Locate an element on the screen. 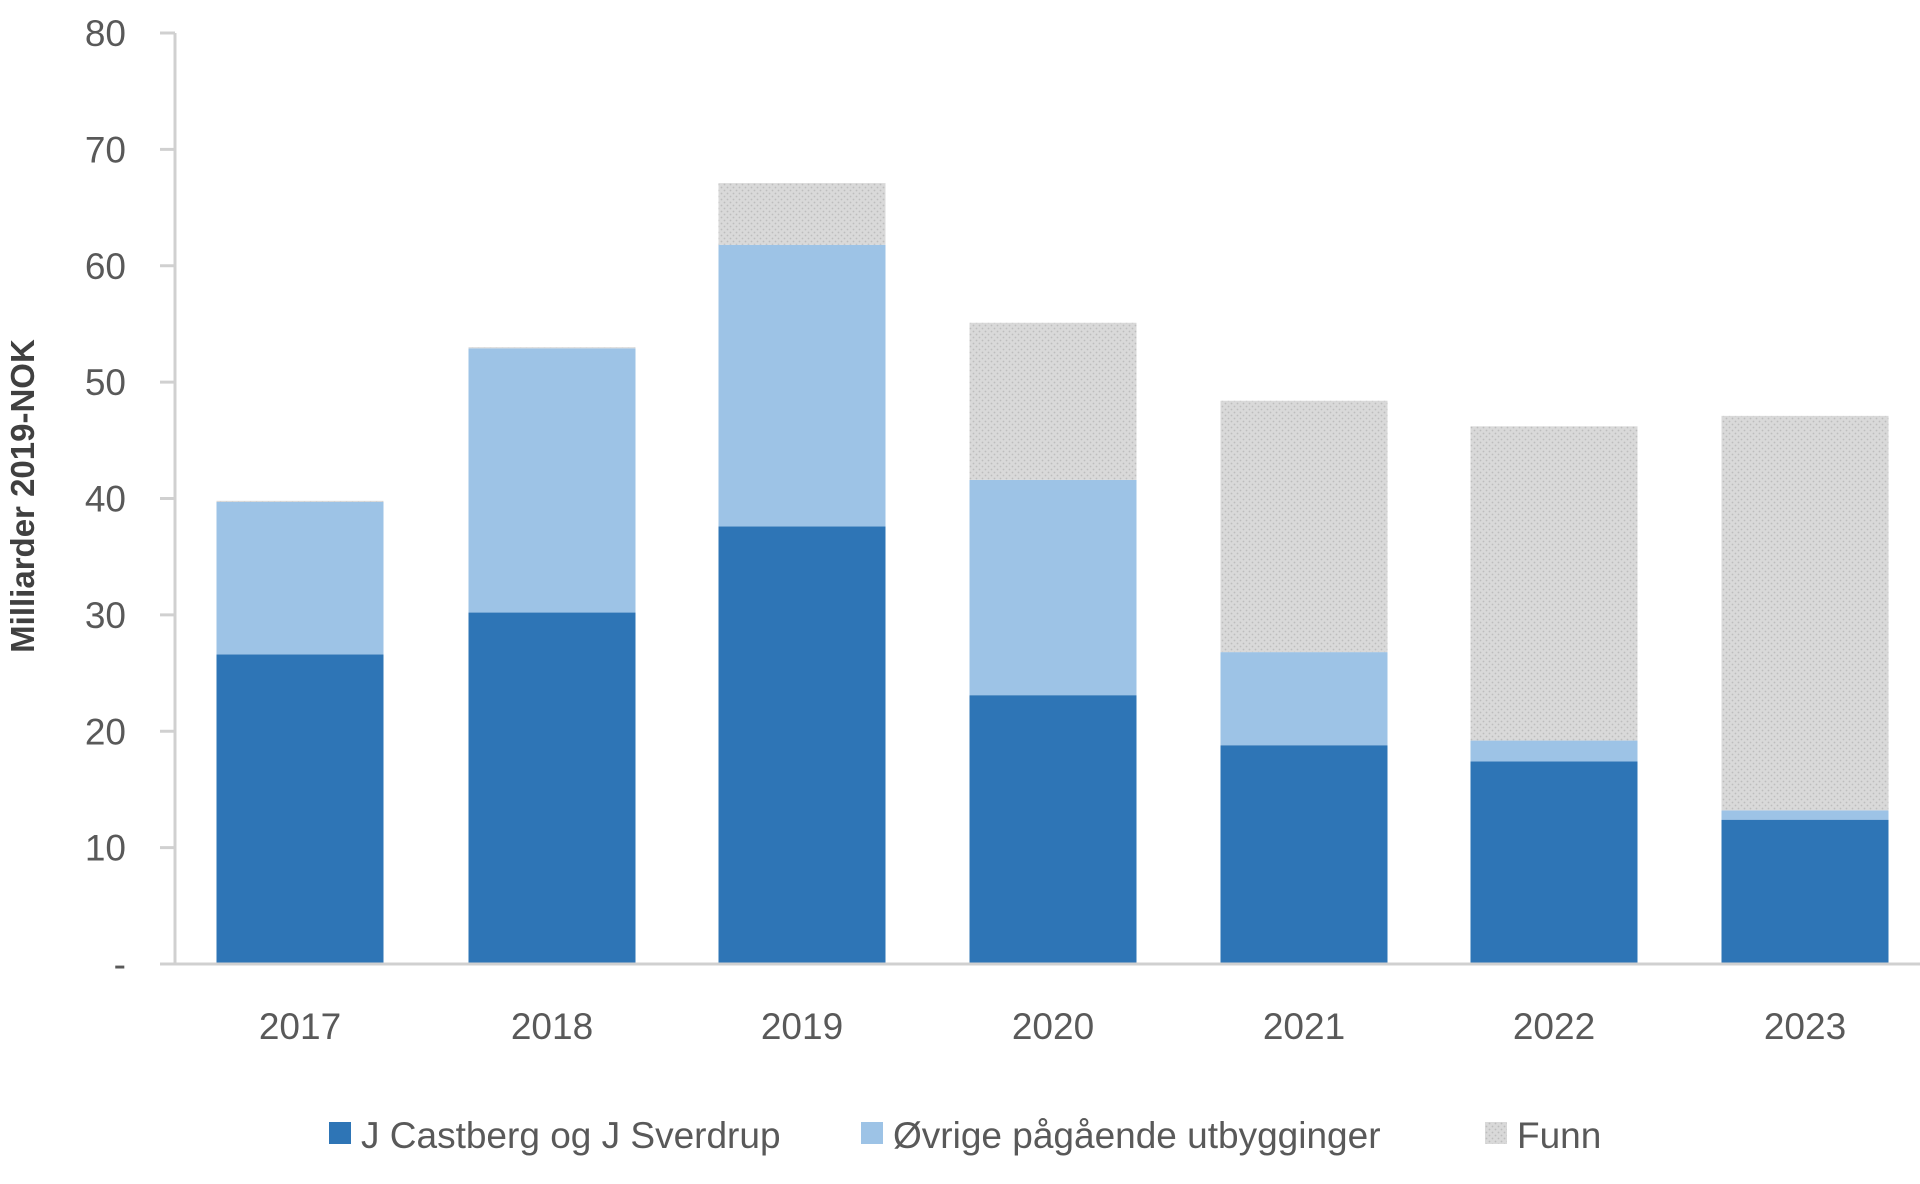 Image resolution: width=1920 pixels, height=1184 pixels. legend-label: J Castberg og J Sverdrup is located at coordinates (571, 1135).